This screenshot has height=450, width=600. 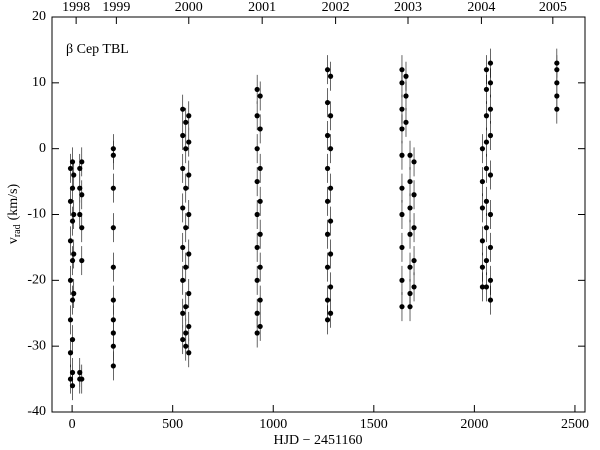 I want to click on top-tick-label: 2000, so click(x=189, y=7).